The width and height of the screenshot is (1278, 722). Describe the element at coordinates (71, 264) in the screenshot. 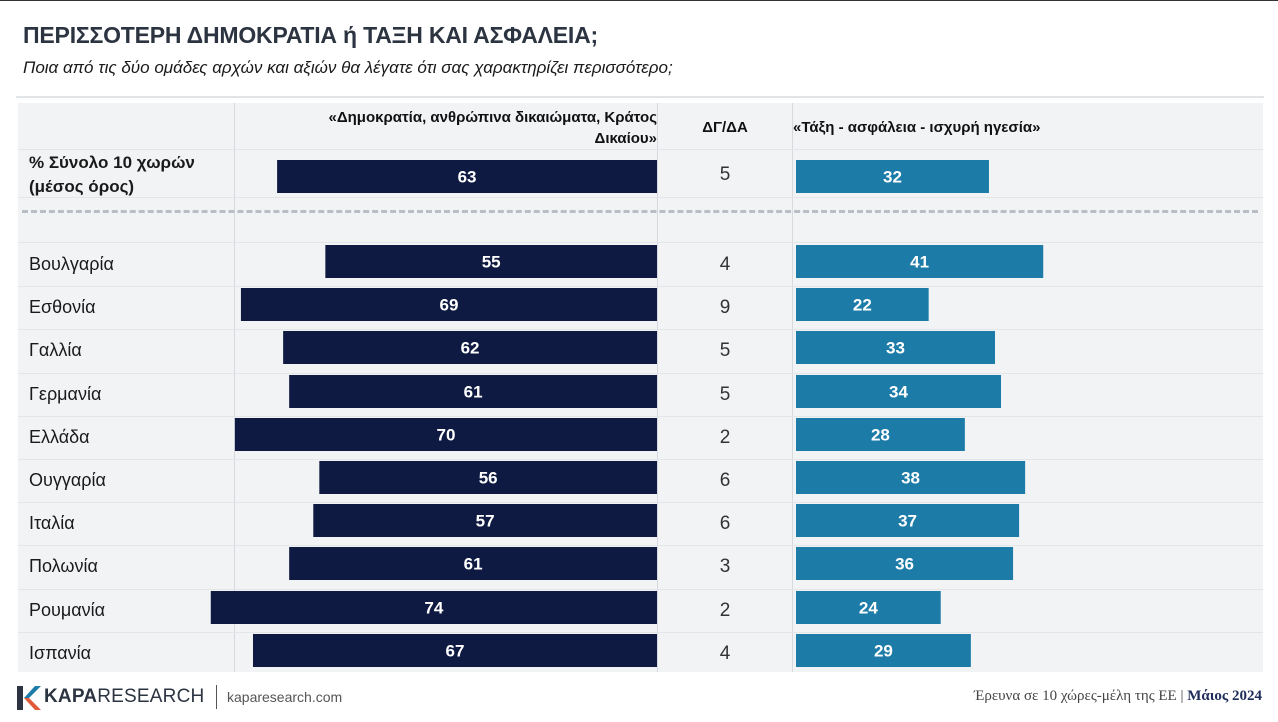

I see `country-label: Βουλγαρία` at that location.